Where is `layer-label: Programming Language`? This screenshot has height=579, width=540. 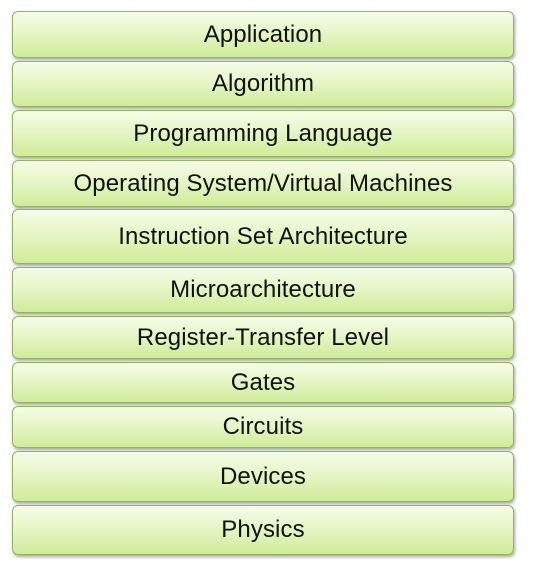 layer-label: Programming Language is located at coordinates (263, 133).